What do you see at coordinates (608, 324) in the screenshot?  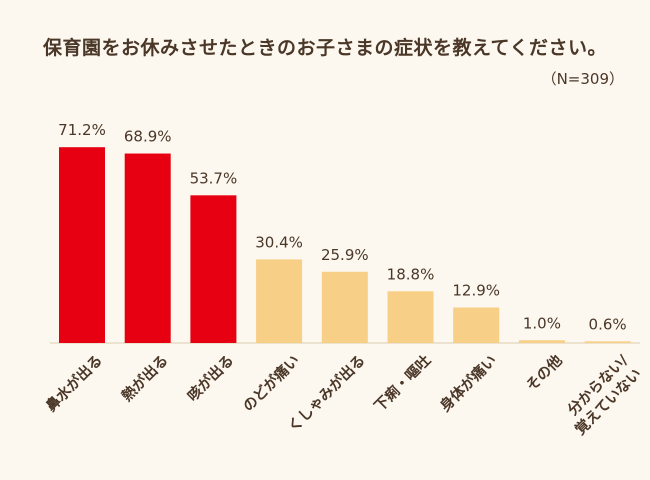 I see `value-label-8: 0.6%` at bounding box center [608, 324].